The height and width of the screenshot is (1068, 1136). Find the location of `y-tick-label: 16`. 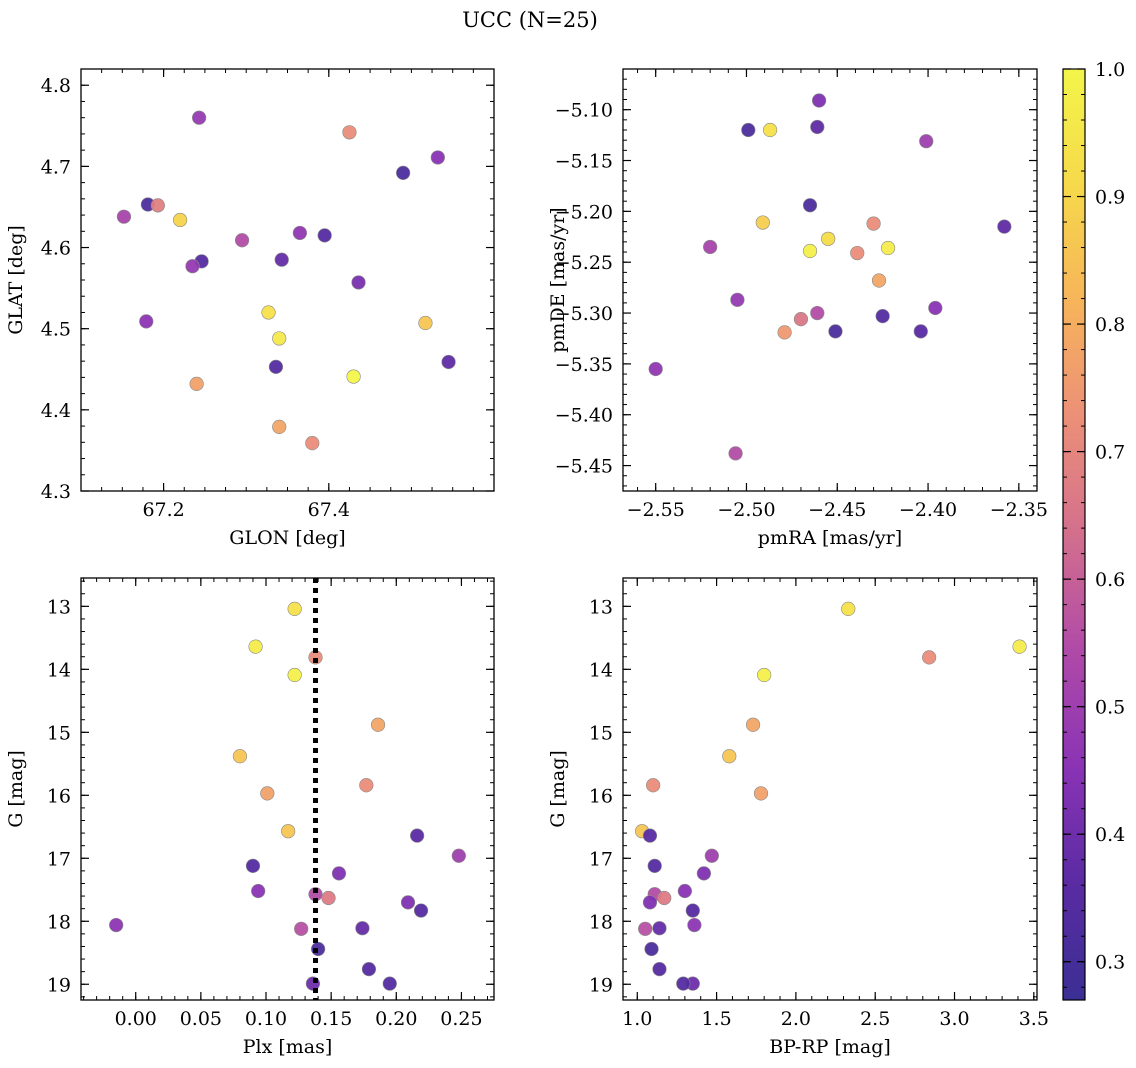

y-tick-label: 16 is located at coordinates (59, 796).